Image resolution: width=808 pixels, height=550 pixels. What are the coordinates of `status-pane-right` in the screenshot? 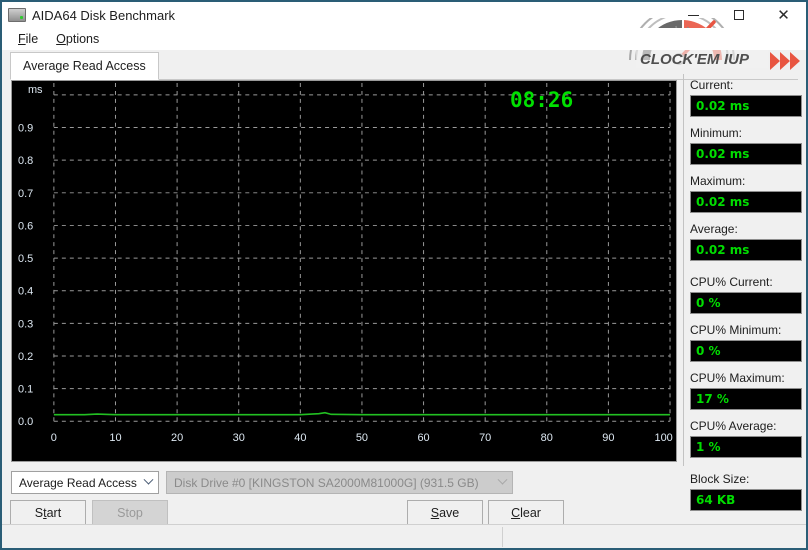 It's located at (654, 537).